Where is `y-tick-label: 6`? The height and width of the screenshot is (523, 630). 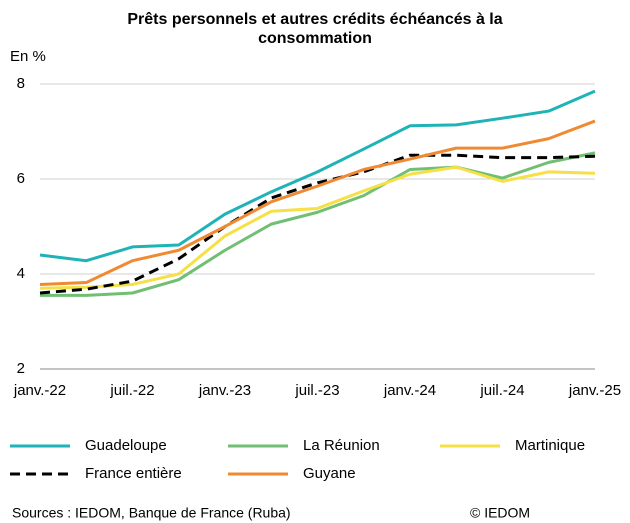 y-tick-label: 6 is located at coordinates (21, 178).